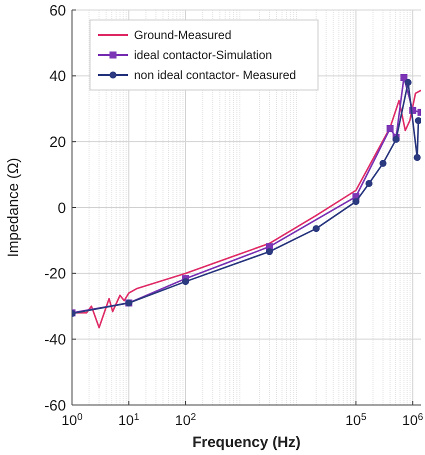  I want to click on y-tick-label: -40, so click(55, 339).